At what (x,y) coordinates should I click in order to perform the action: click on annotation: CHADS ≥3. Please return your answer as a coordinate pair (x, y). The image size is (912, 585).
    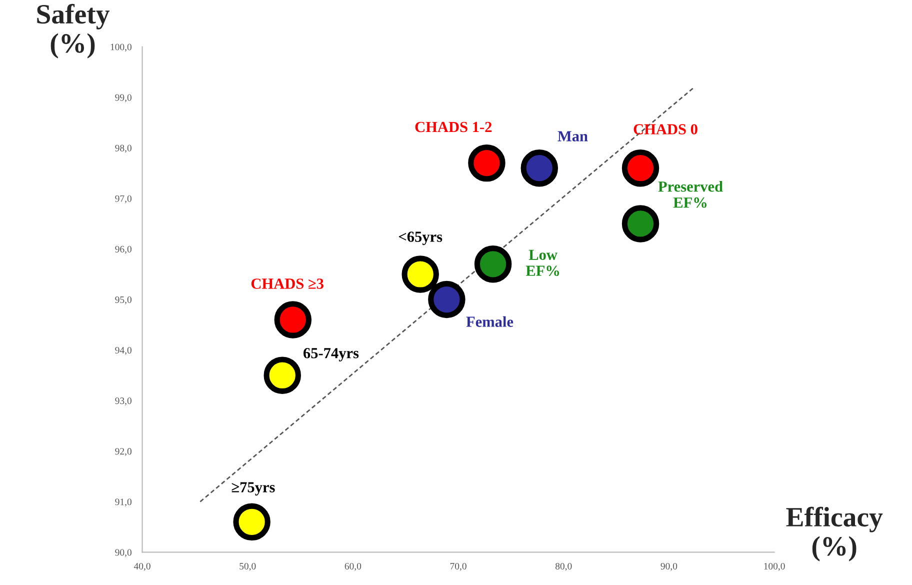
    Looking at the image, I should click on (287, 283).